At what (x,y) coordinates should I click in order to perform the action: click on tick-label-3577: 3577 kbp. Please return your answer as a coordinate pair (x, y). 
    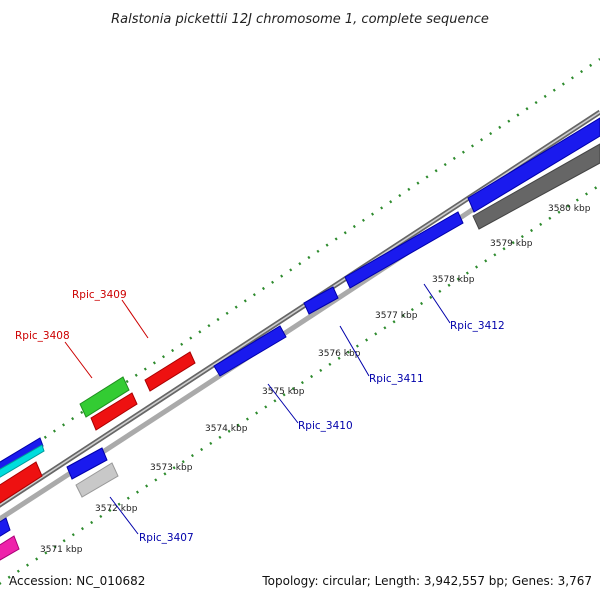
    Looking at the image, I should click on (396, 316).